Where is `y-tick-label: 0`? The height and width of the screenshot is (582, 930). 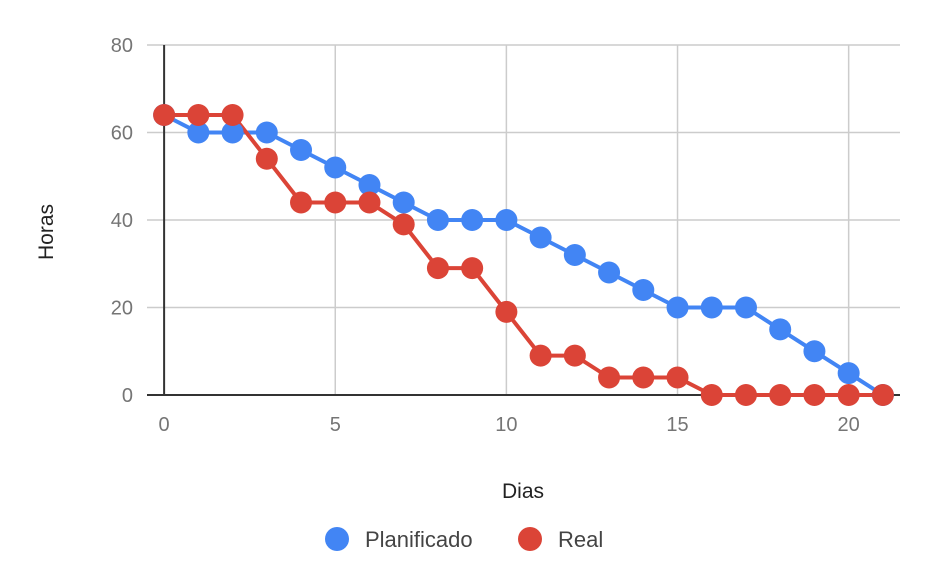
y-tick-label: 0 is located at coordinates (127, 396).